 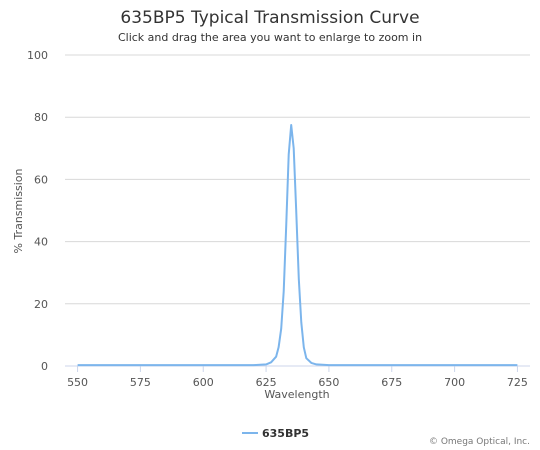 I want to click on legend-item-635bp5: 635BP5, so click(x=285, y=433).